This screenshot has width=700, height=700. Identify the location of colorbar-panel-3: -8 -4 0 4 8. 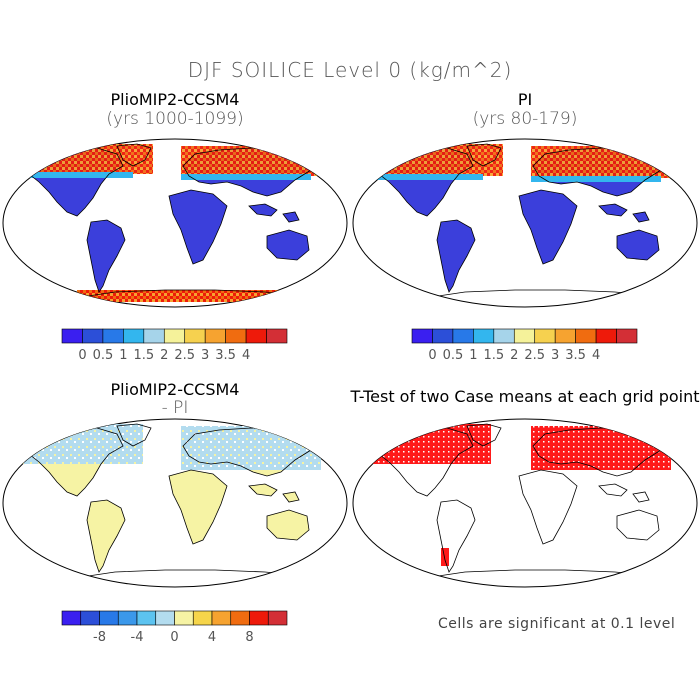
(174, 627).